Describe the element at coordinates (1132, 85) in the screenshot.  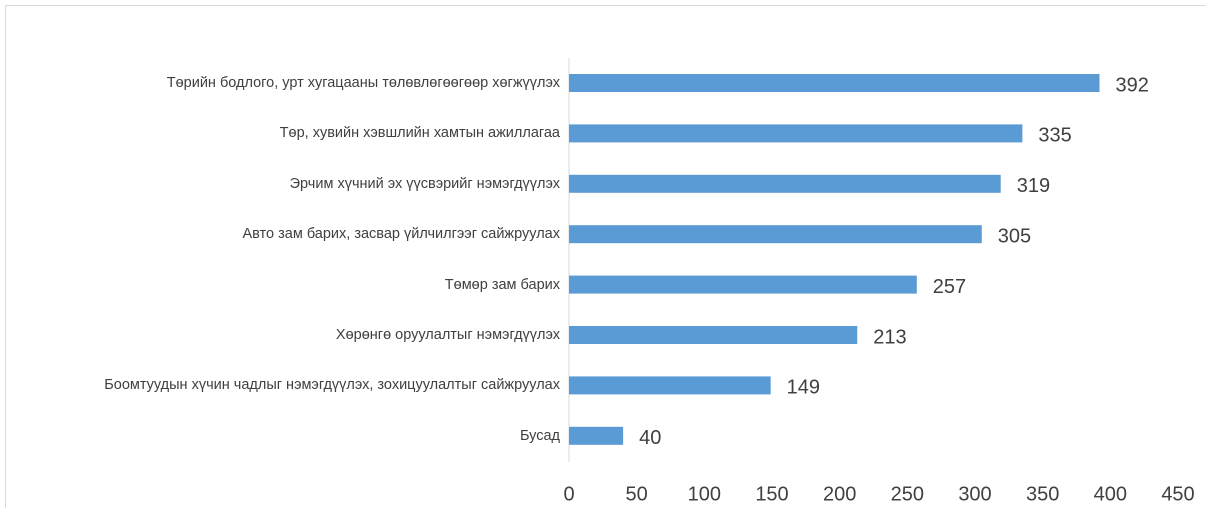
I see `value-label: 392` at that location.